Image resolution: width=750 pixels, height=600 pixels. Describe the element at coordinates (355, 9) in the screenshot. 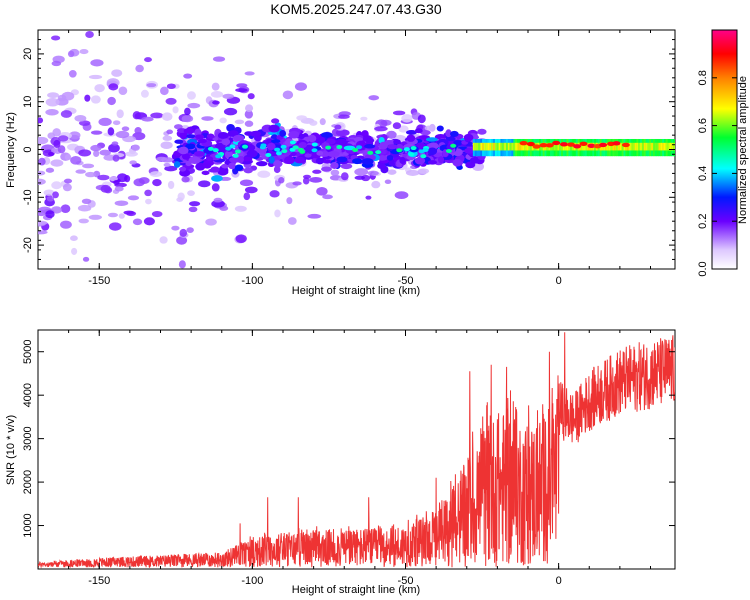

I see `chart-title: KOM5.2025.247.07.43.G30` at that location.